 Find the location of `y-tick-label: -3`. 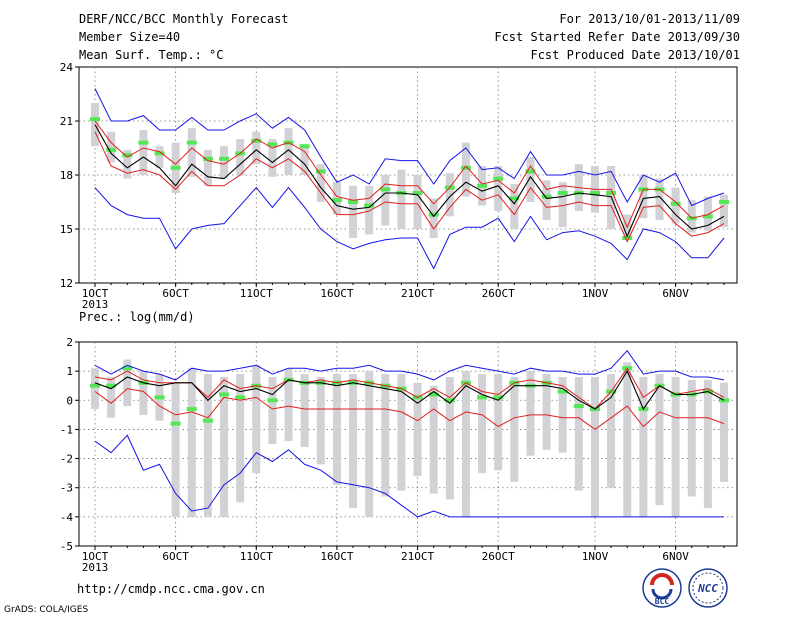

y-tick-label: -3 is located at coordinates (66, 488).